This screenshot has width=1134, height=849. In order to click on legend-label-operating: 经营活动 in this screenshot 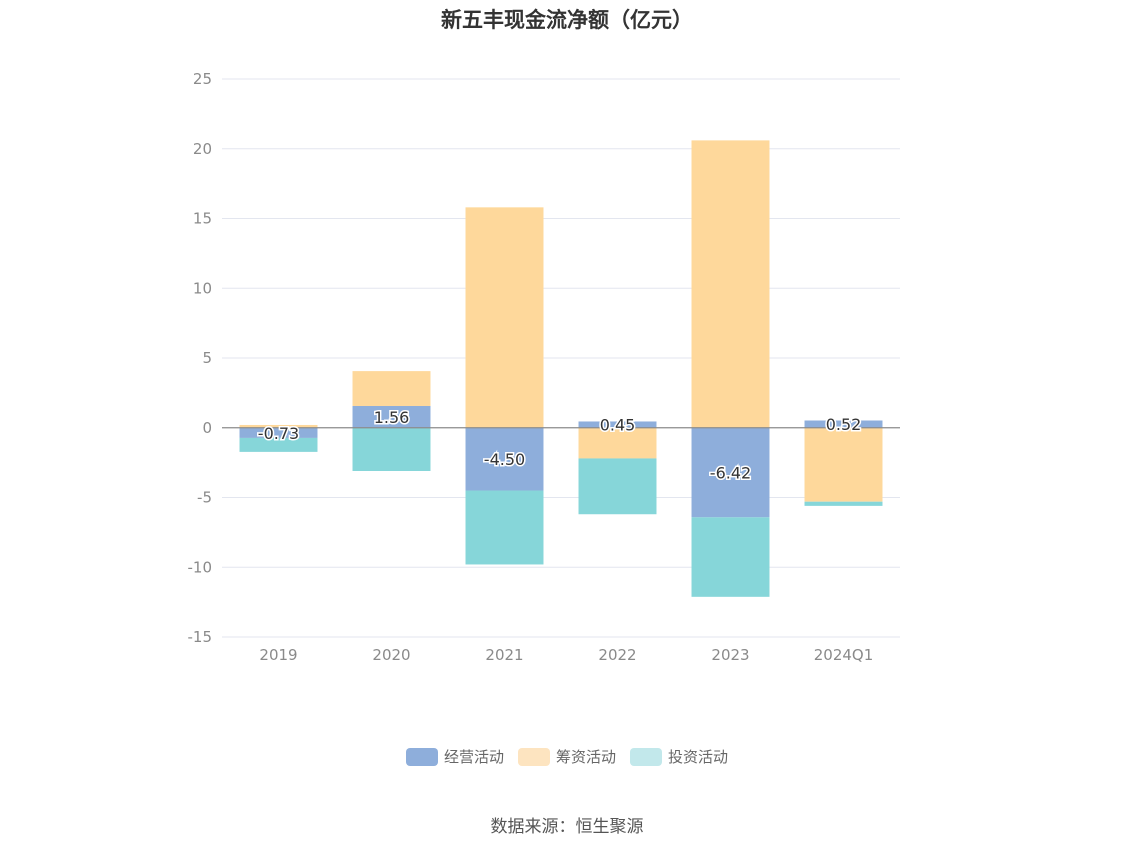, I will do `click(473, 757)`.